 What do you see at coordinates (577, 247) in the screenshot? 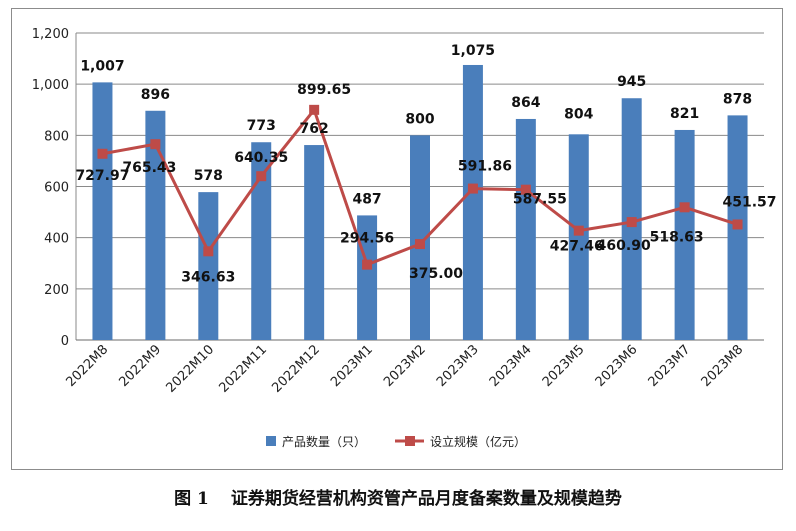
I see `line-data-label: 427.46` at bounding box center [577, 247].